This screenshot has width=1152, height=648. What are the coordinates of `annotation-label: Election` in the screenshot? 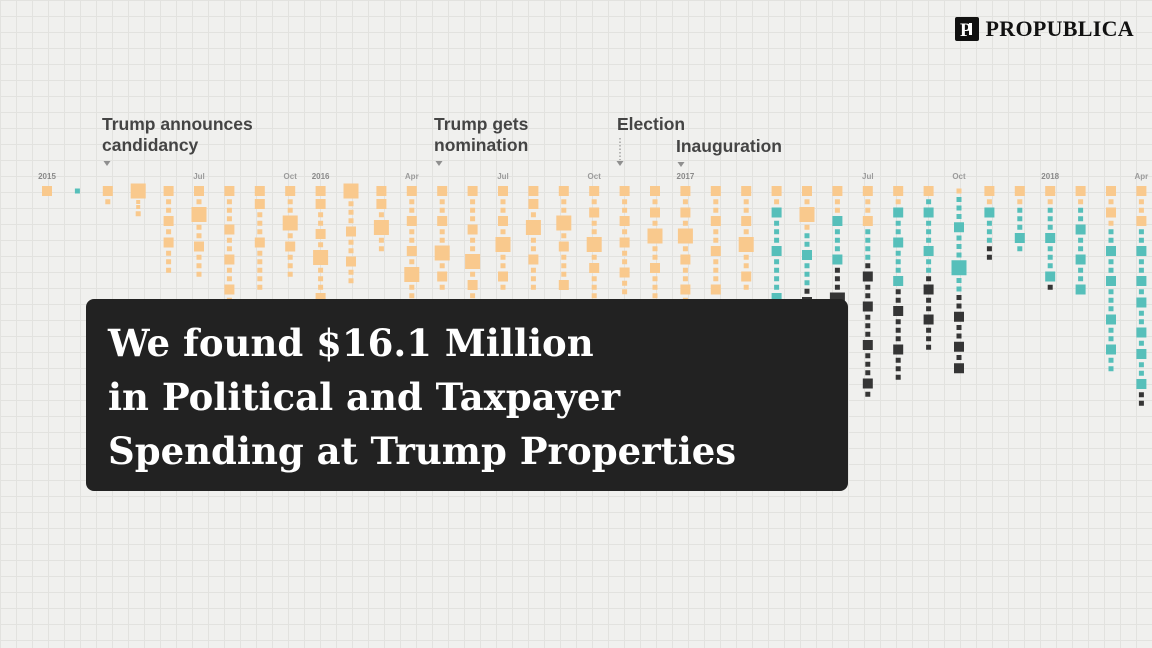 It's located at (651, 124).